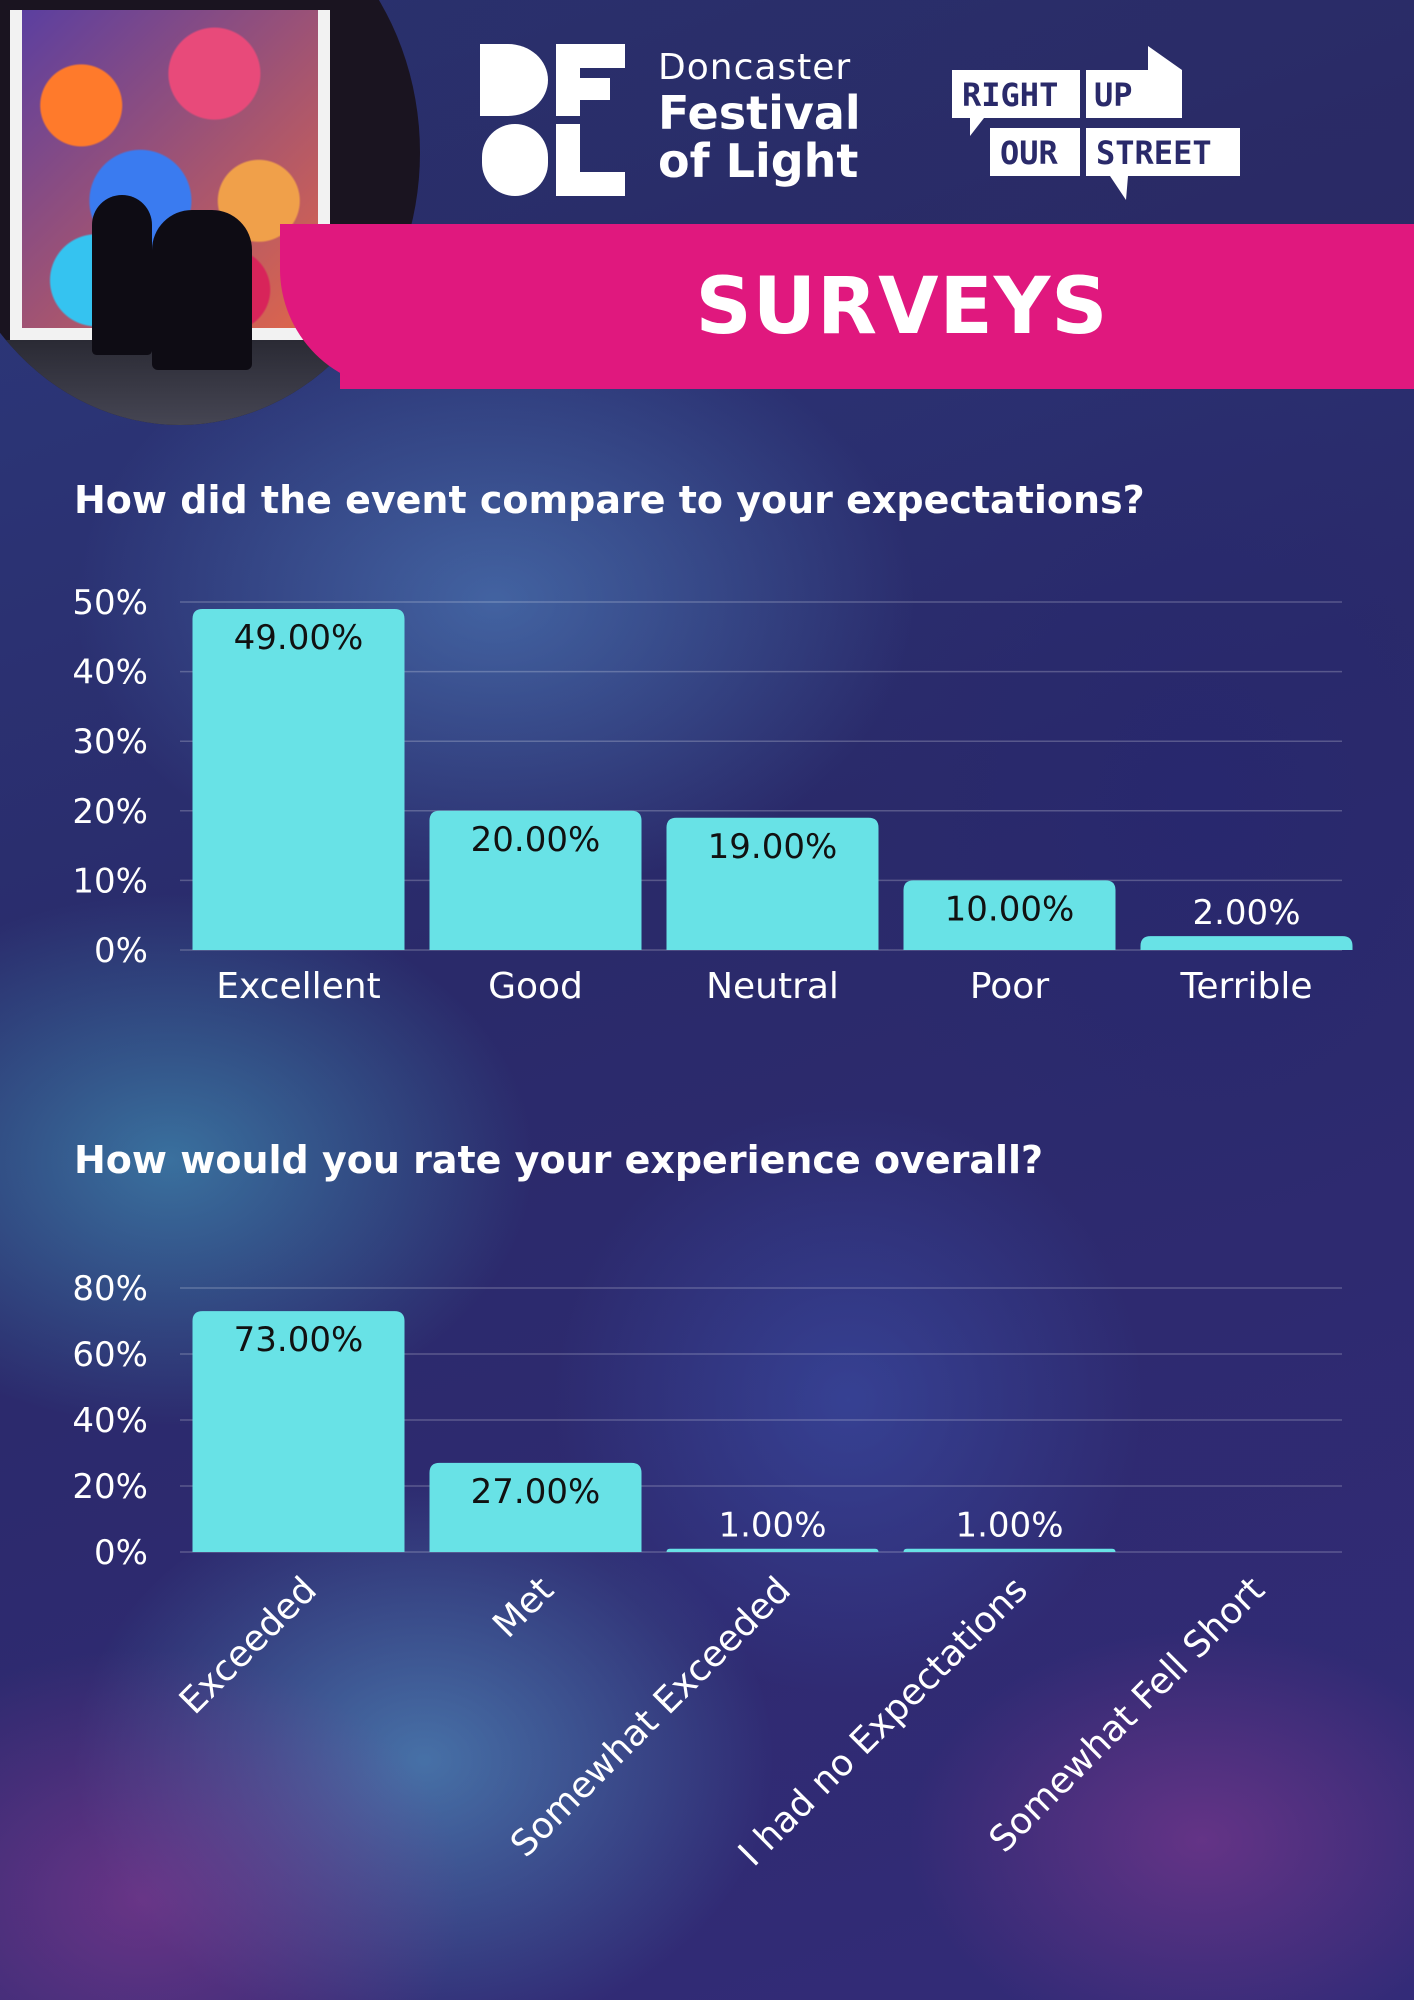 The height and width of the screenshot is (2000, 1414). I want to click on category-label: Neutral, so click(772, 986).